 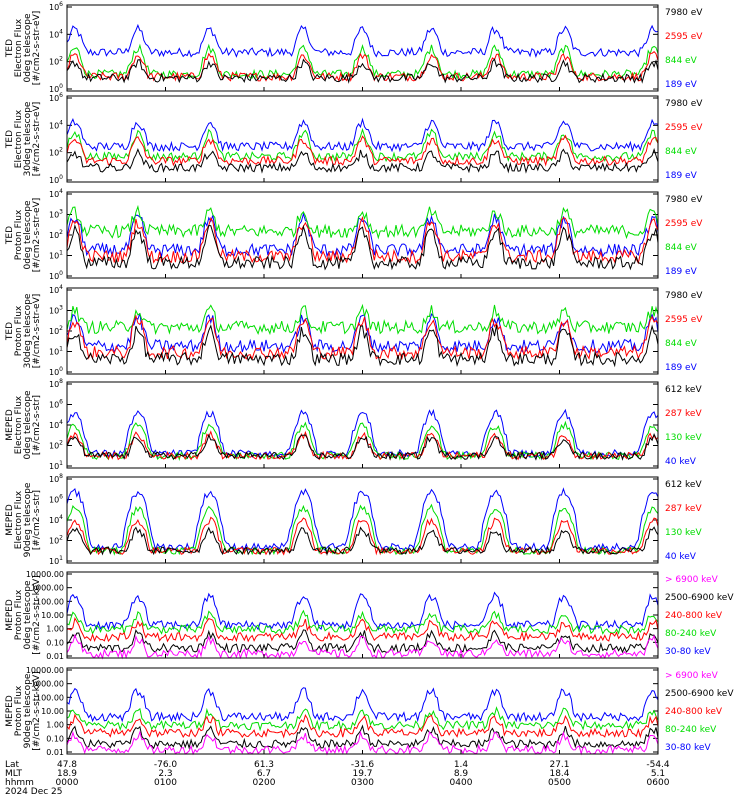 I want to click on x-tick-label: 47.8, so click(x=67, y=765).